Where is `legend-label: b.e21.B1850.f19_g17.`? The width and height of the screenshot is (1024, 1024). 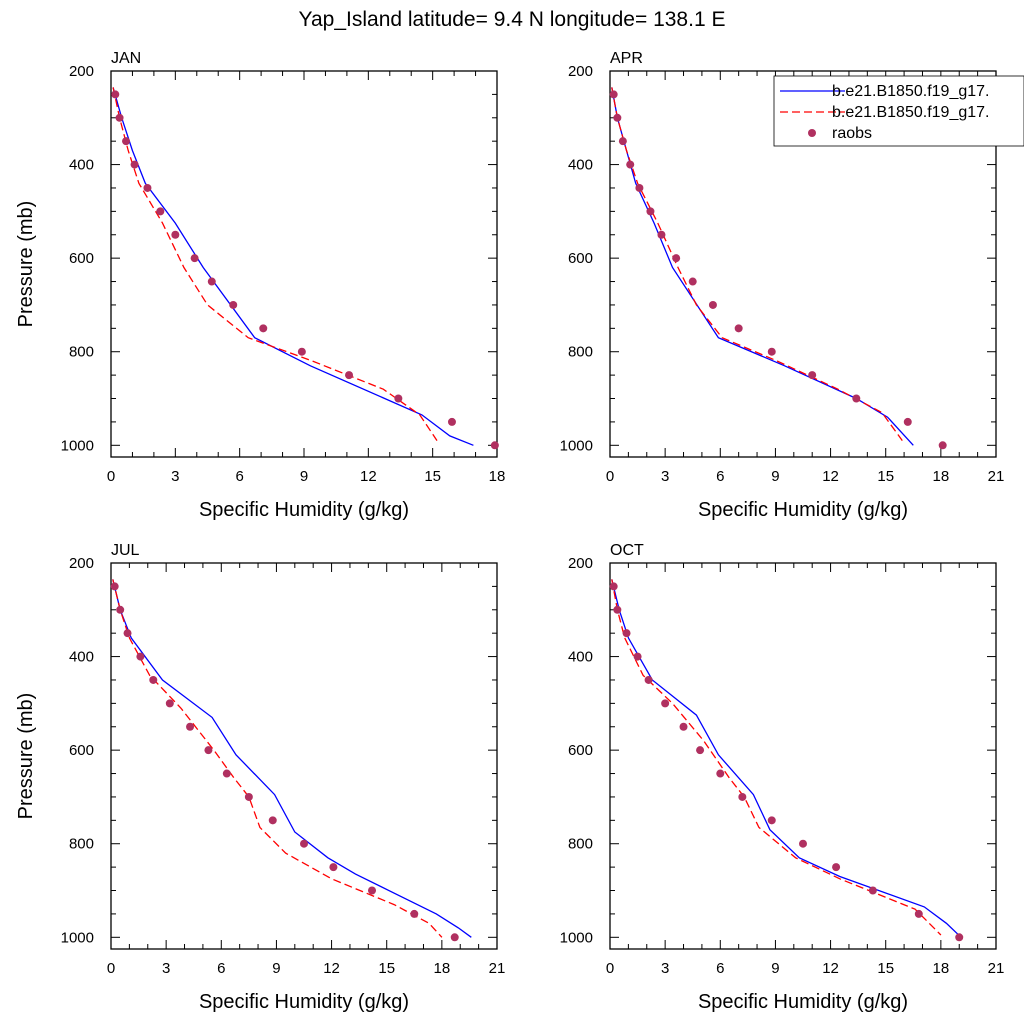
legend-label: b.e21.B1850.f19_g17. is located at coordinates (910, 91).